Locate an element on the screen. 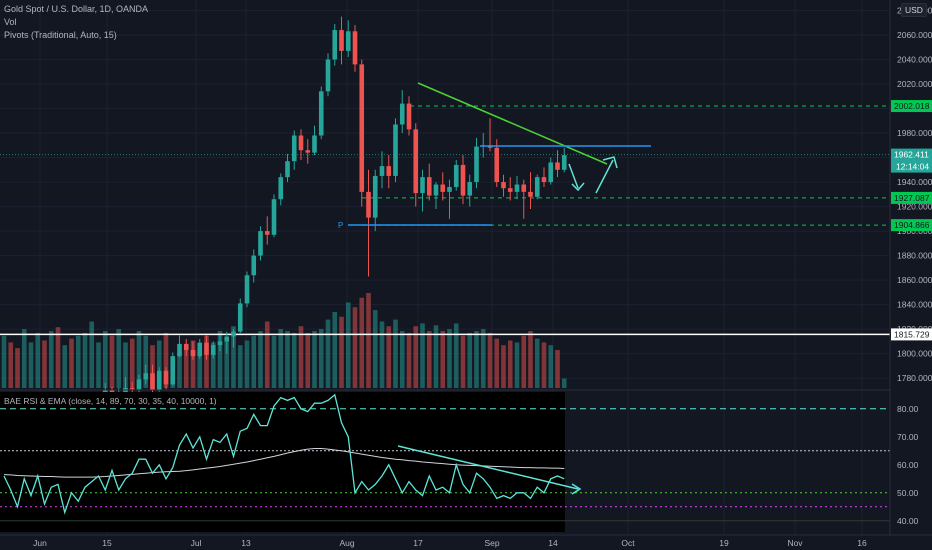 This screenshot has width=932, height=550. time-tick-label: 14 is located at coordinates (553, 543).